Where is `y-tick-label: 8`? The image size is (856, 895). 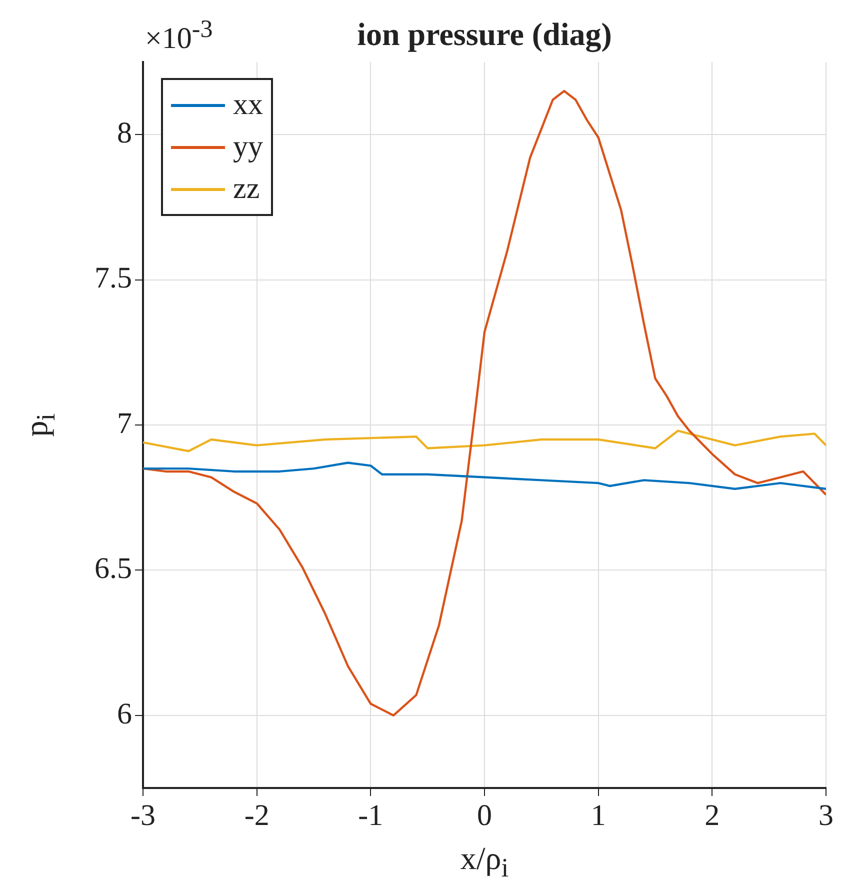 y-tick-label: 8 is located at coordinates (124, 133).